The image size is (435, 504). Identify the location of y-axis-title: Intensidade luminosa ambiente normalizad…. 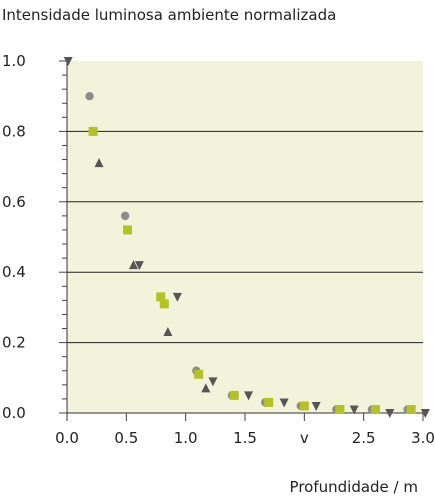
(169, 15).